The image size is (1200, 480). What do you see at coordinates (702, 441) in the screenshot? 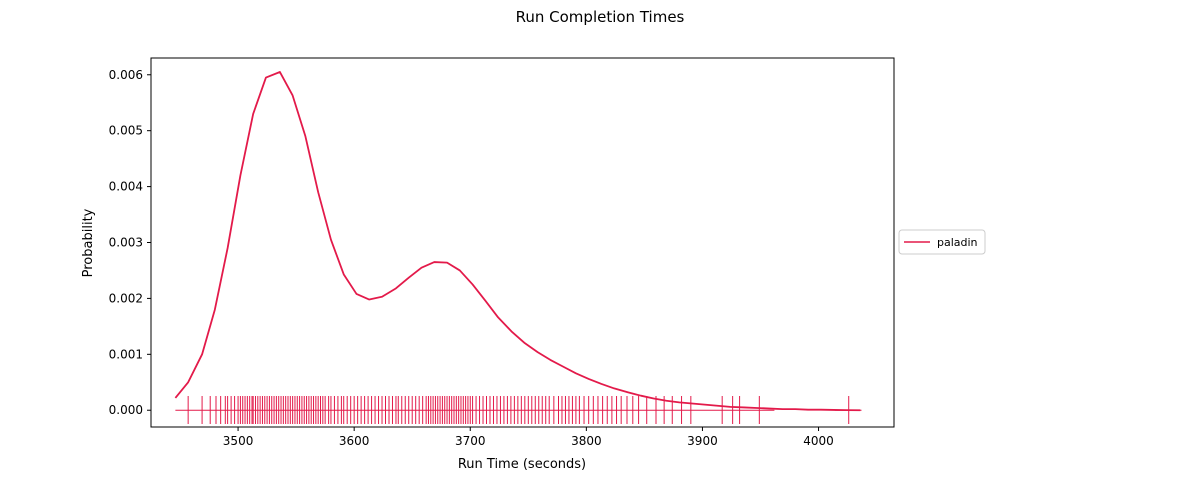
I see `x-tick-label: 3900` at bounding box center [702, 441].